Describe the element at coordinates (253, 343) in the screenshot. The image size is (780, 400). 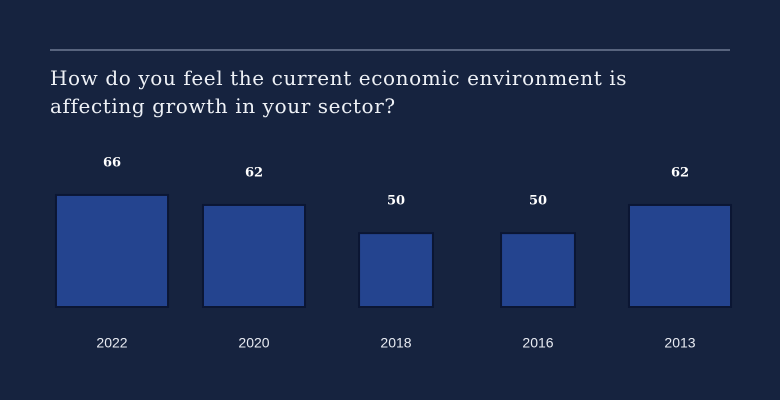
I see `x-tick-label: 2020` at that location.